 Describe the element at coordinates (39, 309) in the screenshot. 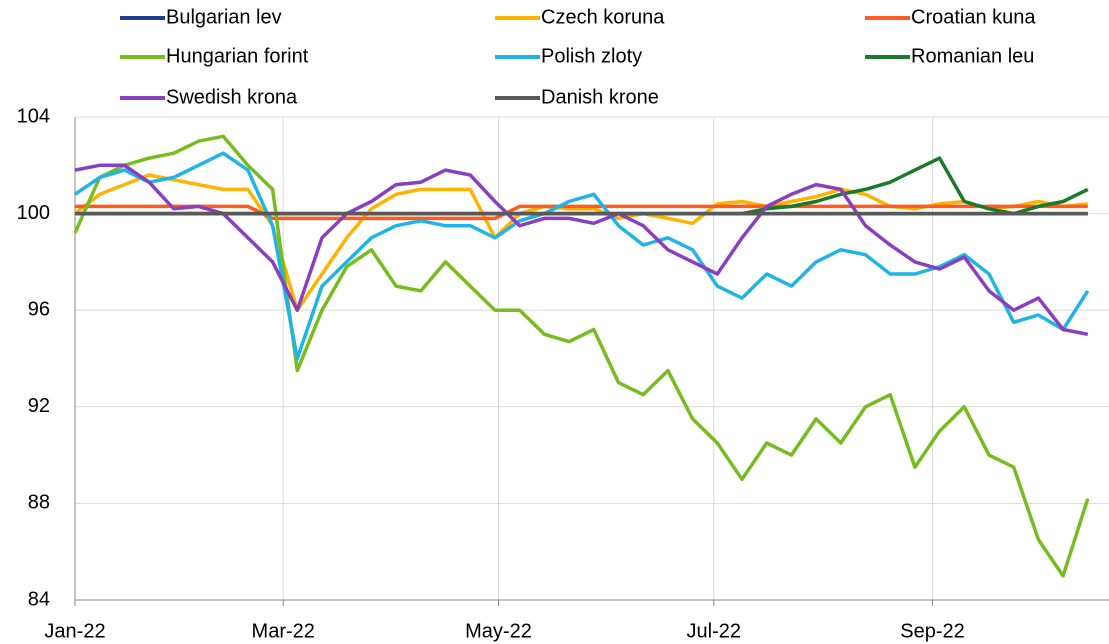

I see `y-tick-label: 96` at that location.